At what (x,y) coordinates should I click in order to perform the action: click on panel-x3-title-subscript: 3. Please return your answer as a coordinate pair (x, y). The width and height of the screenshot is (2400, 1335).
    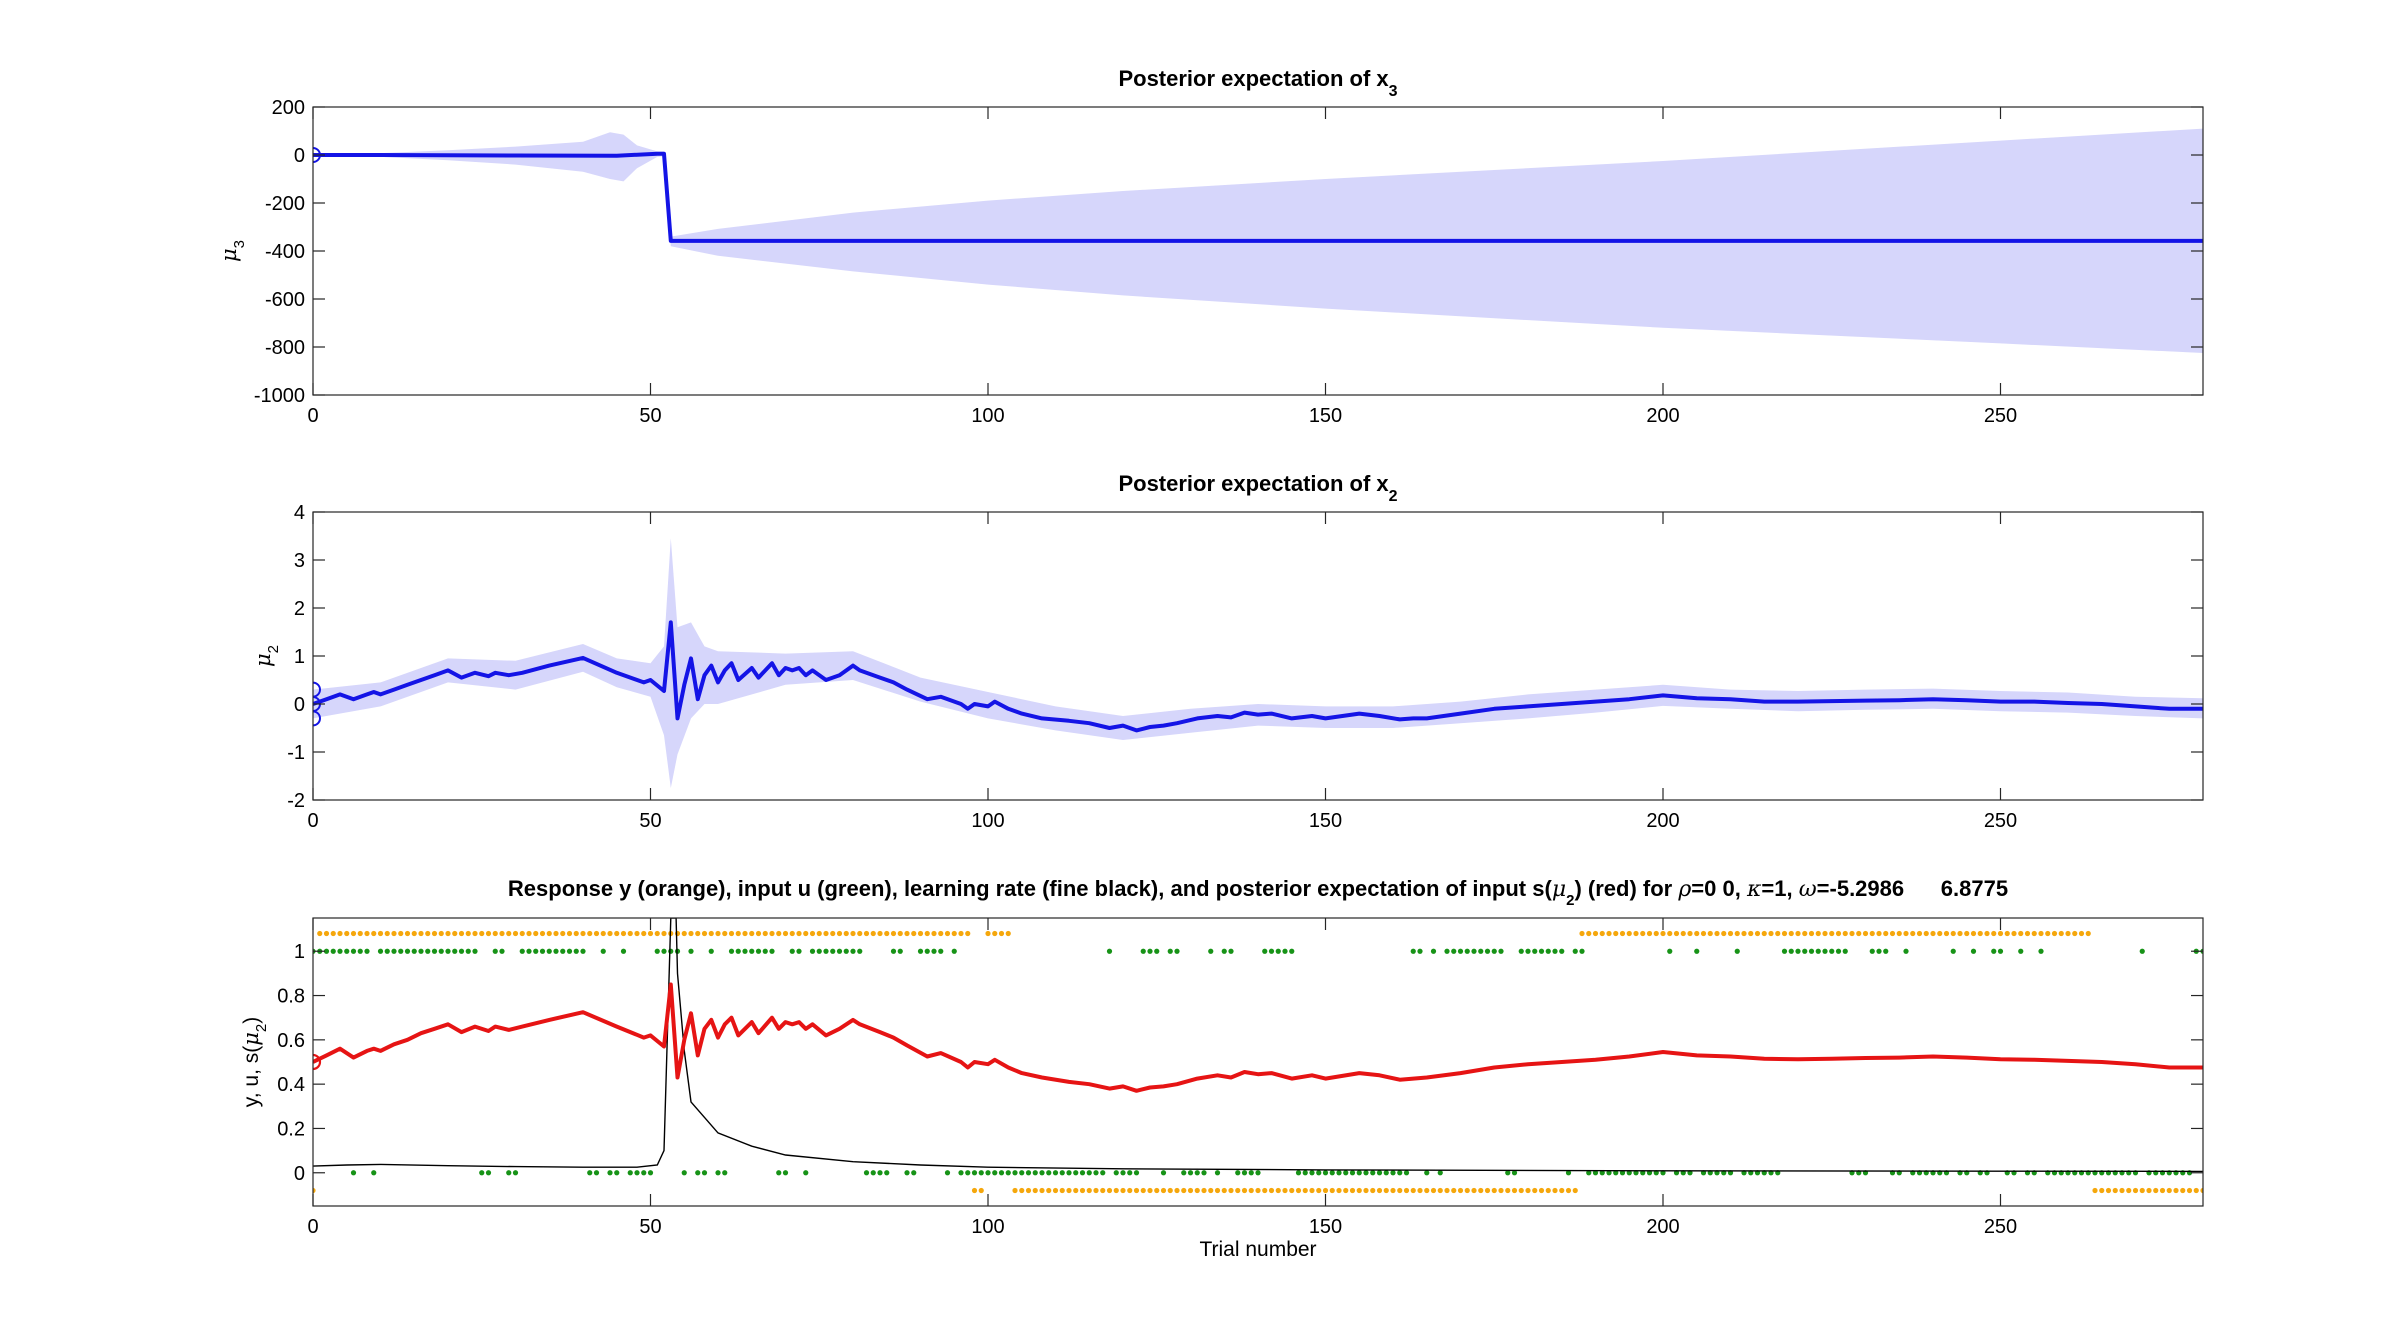
    Looking at the image, I should click on (1393, 91).